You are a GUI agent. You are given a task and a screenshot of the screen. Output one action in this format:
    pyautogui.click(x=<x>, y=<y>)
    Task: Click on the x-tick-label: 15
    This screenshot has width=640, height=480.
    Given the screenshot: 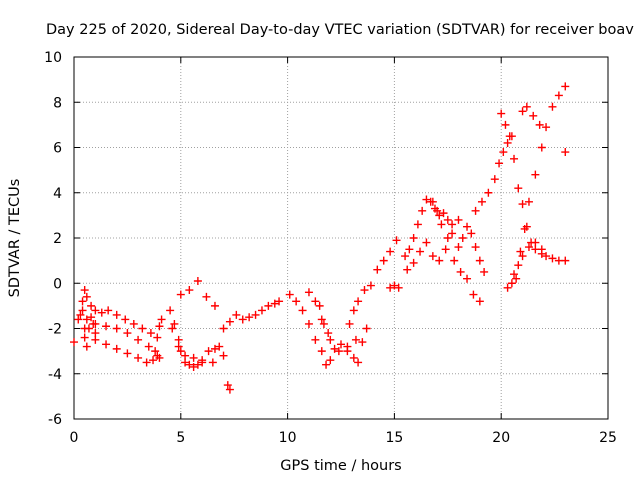 What is the action you would take?
    pyautogui.click(x=394, y=438)
    